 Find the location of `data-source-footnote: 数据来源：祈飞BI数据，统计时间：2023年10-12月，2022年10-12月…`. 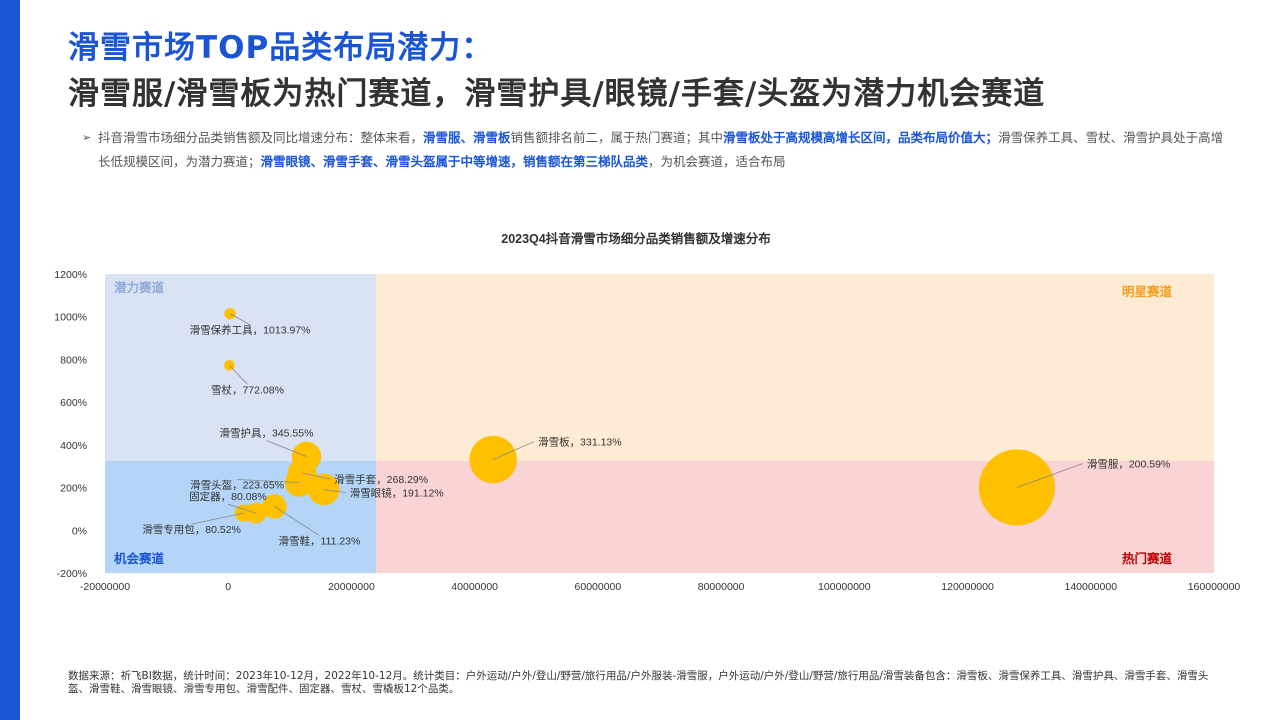

data-source-footnote: 数据来源：祈飞BI数据，统计时间：2023年10-12月，2022年10-12月… is located at coordinates (638, 682).